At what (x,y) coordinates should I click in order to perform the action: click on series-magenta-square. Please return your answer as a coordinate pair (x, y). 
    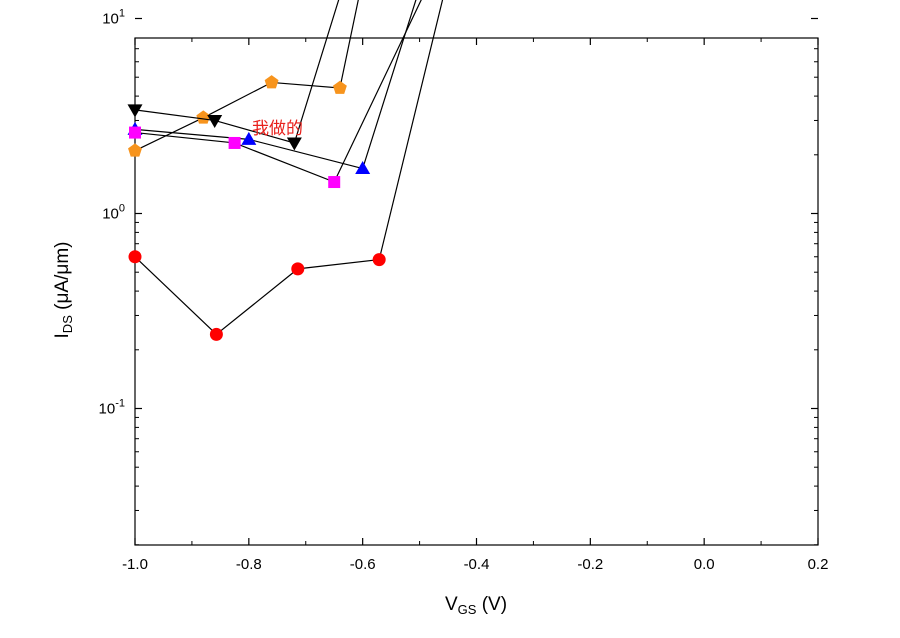
    Looking at the image, I should click on (275, 94).